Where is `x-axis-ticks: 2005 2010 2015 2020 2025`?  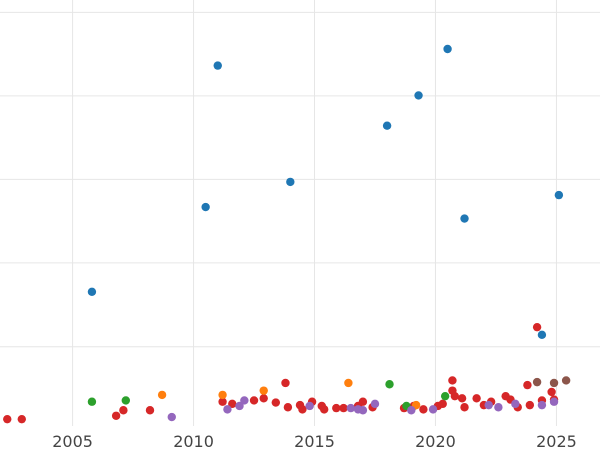
x-axis-ticks: 2005 2010 2015 2020 2025 is located at coordinates (314, 441).